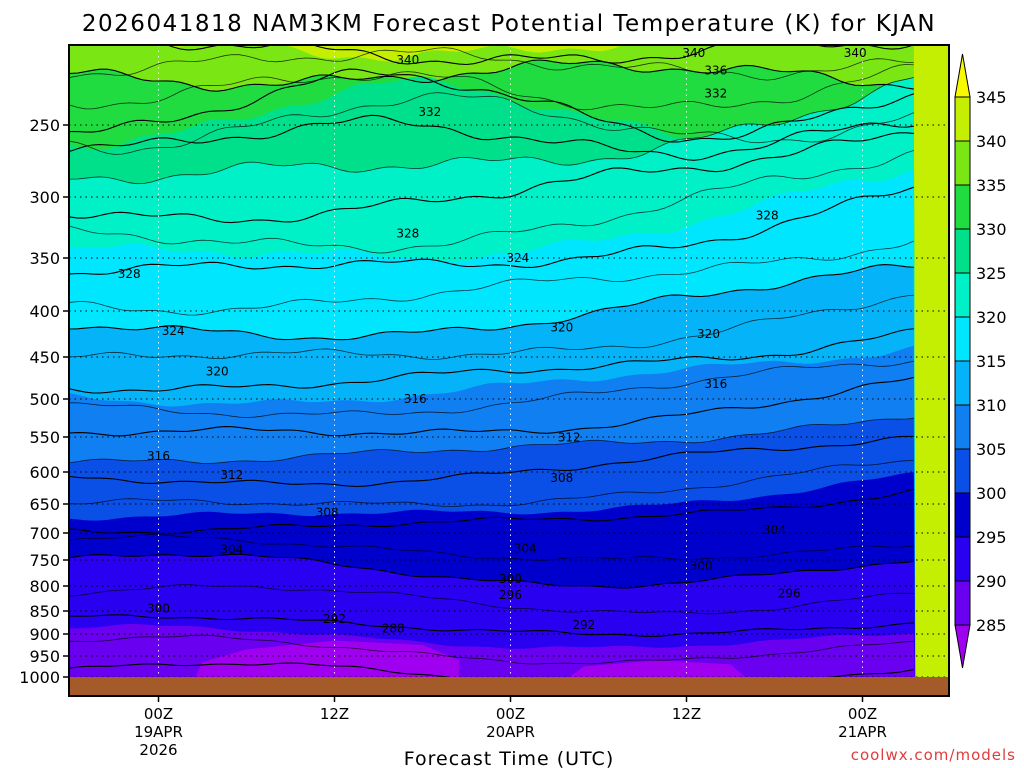  Describe the element at coordinates (44, 560) in the screenshot. I see `y-tick-label: 750` at that location.